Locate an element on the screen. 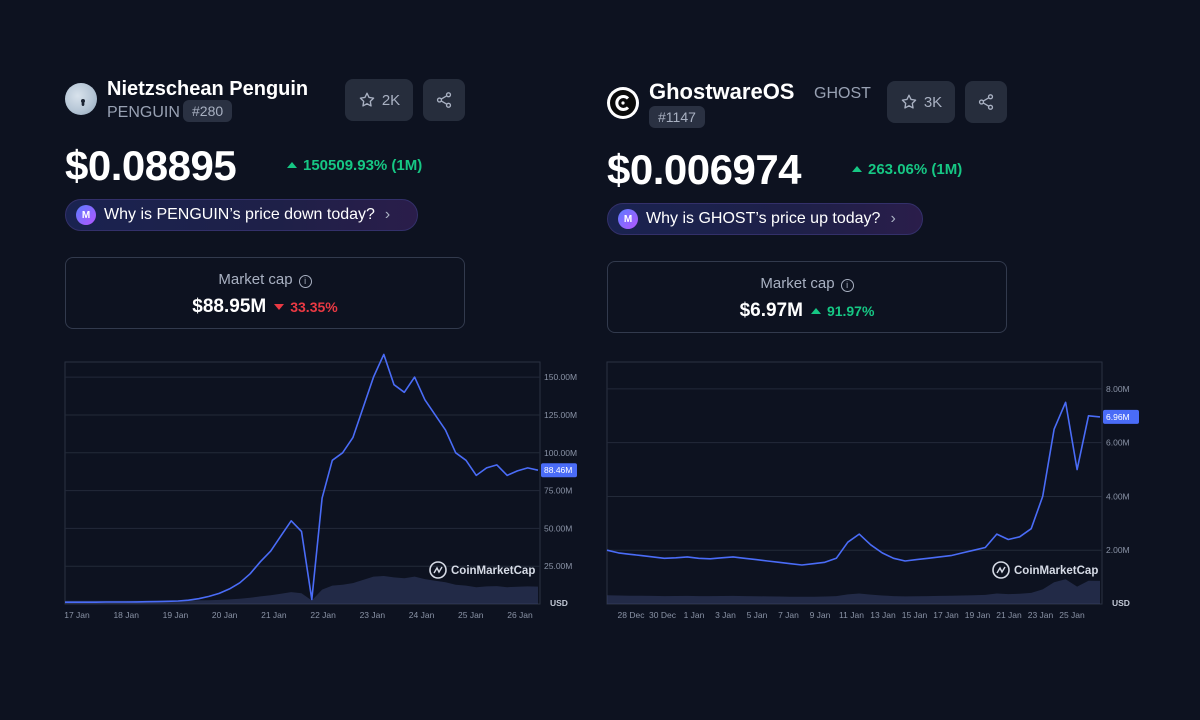 The width and height of the screenshot is (1200, 720). x-tick-label: 26 Jan is located at coordinates (520, 615).